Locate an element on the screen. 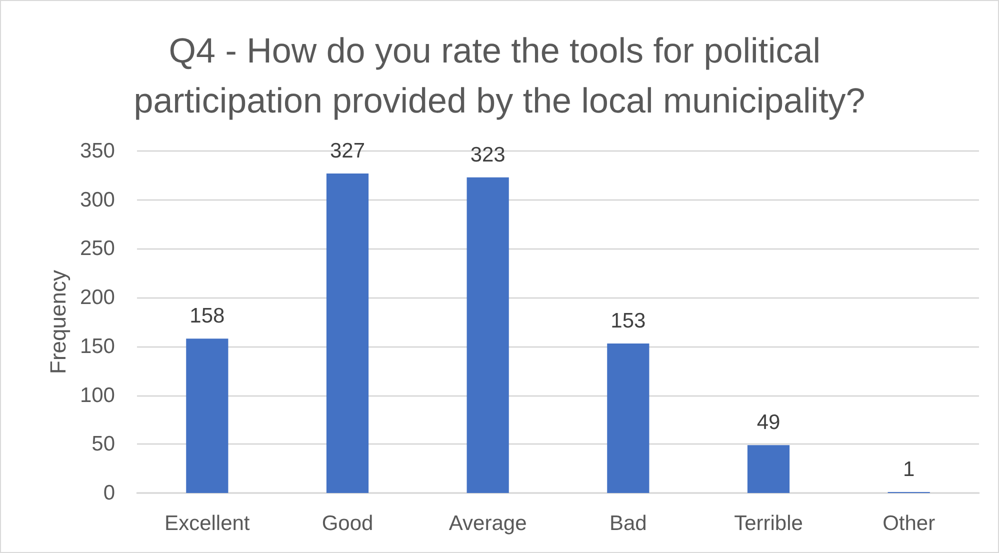 The height and width of the screenshot is (553, 999). y-tick-label: 50 is located at coordinates (103, 444).